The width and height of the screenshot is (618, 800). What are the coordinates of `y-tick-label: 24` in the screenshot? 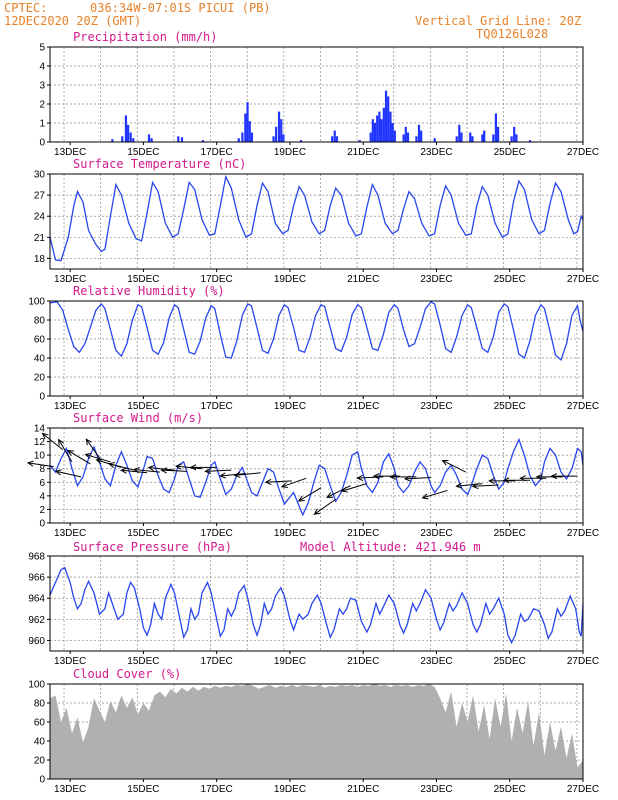 It's located at (40, 217).